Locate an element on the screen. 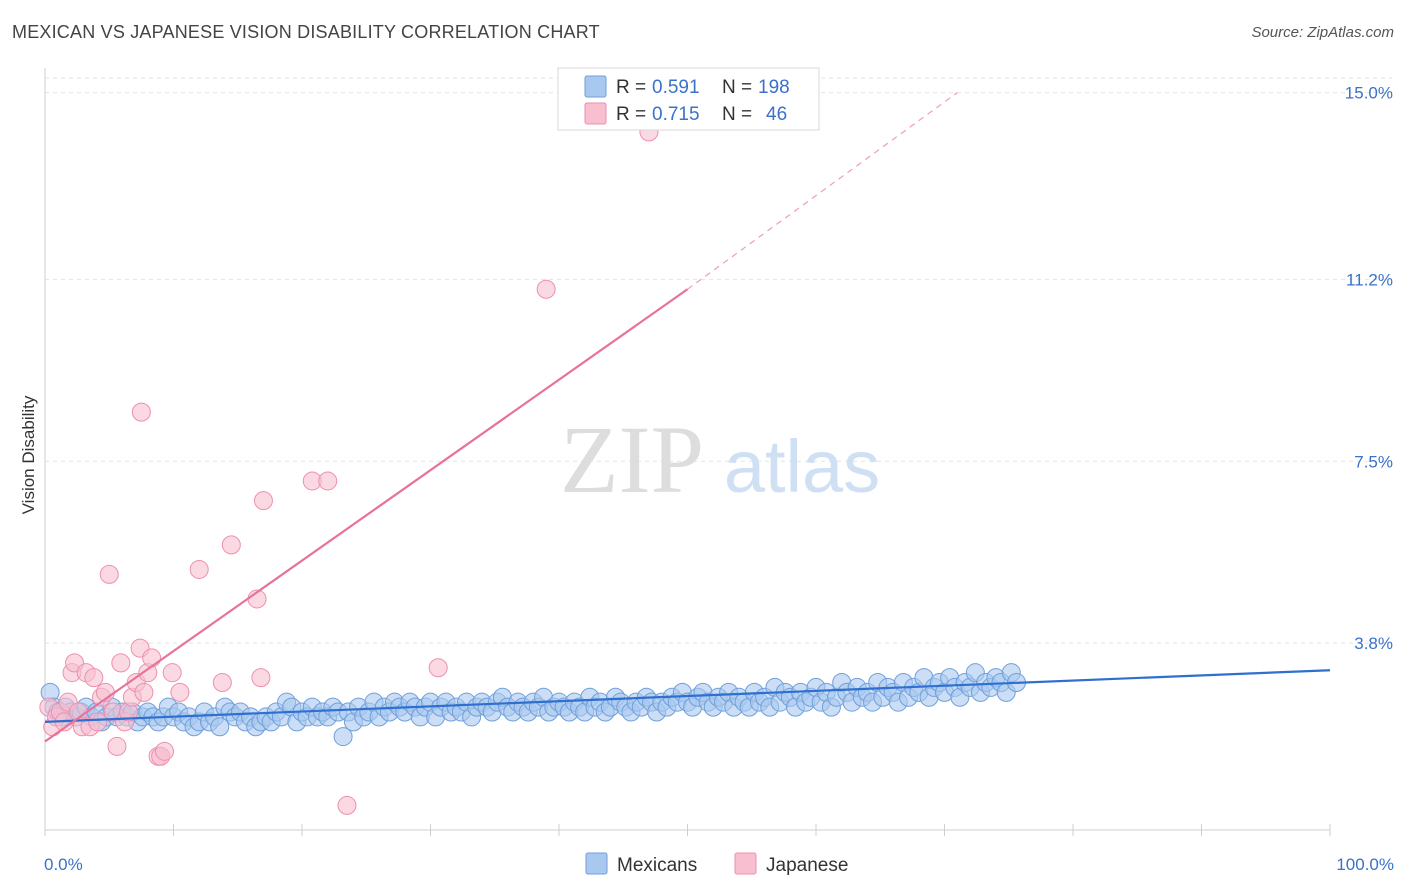 The width and height of the screenshot is (1406, 892). legend-n-value-mexicans: 198 is located at coordinates (774, 87).